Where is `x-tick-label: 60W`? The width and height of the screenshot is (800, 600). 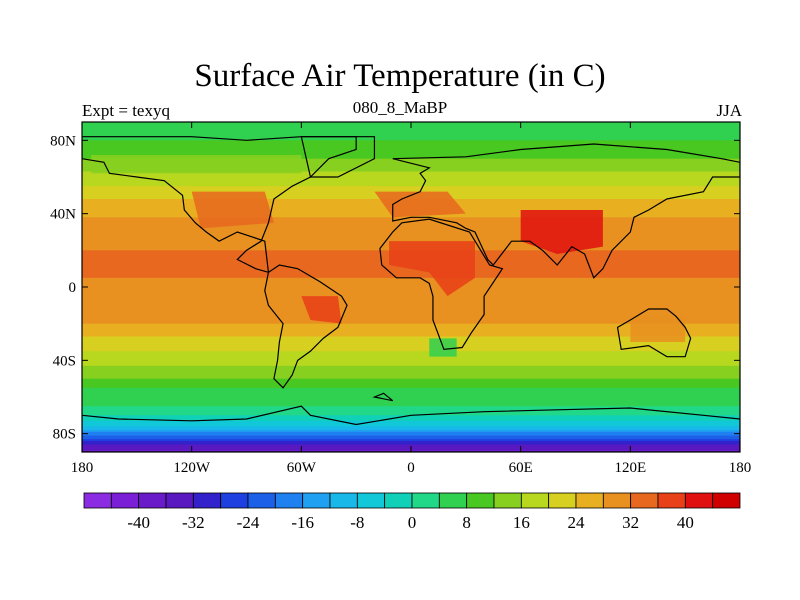
x-tick-label: 60W is located at coordinates (302, 468).